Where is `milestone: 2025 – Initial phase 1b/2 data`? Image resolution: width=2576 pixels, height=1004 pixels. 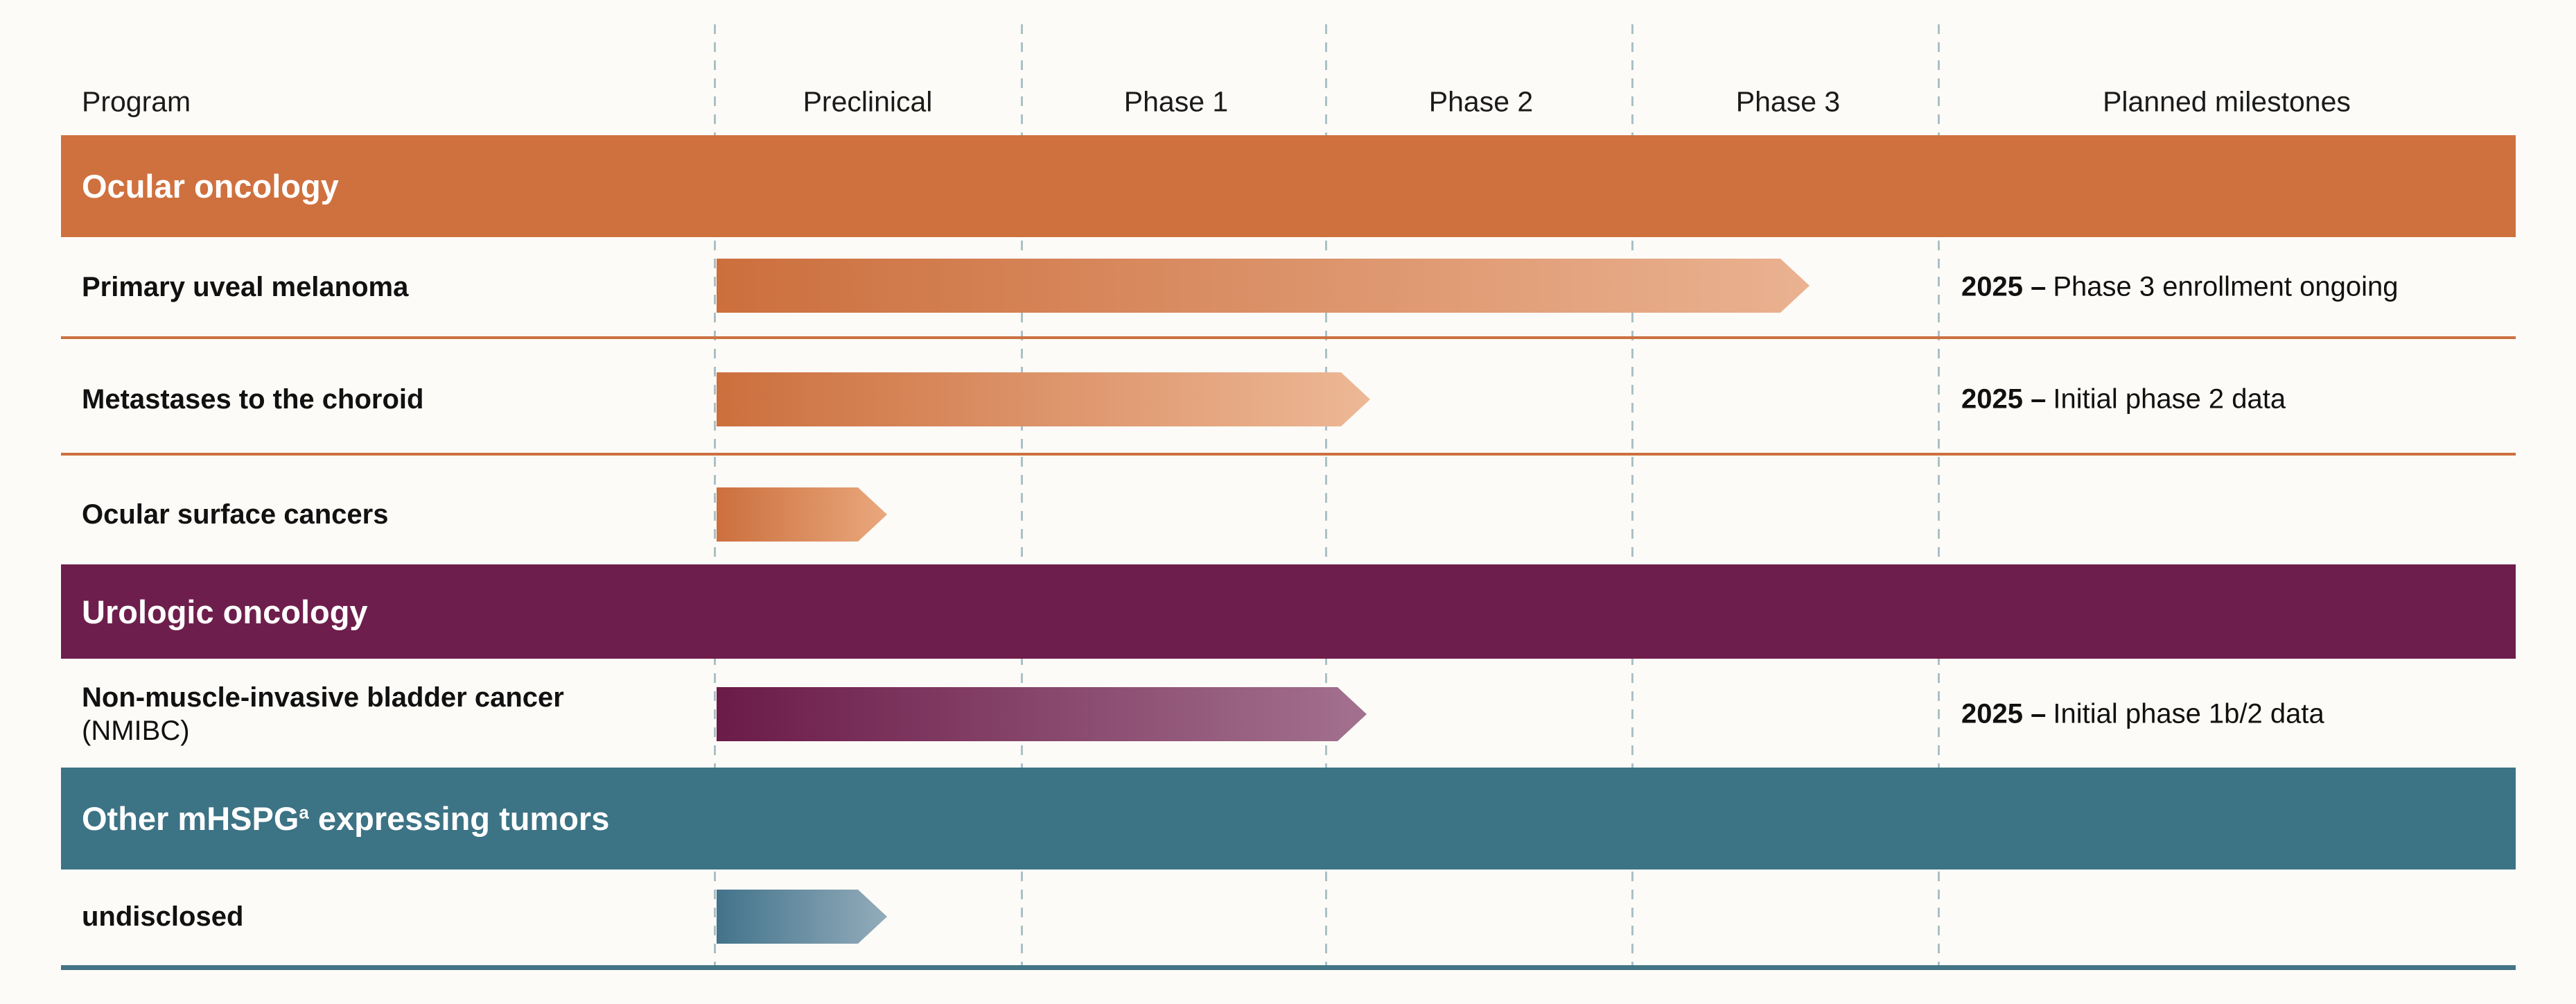
milestone: 2025 – Initial phase 1b/2 data is located at coordinates (2142, 714).